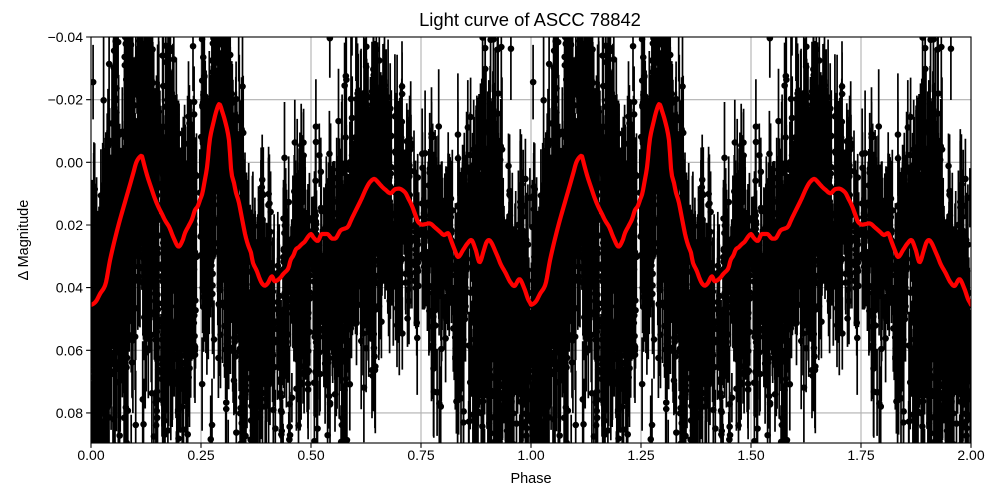 The image size is (1000, 500). Describe the element at coordinates (200, 455) in the screenshot. I see `svg-text: 0.25` at that location.